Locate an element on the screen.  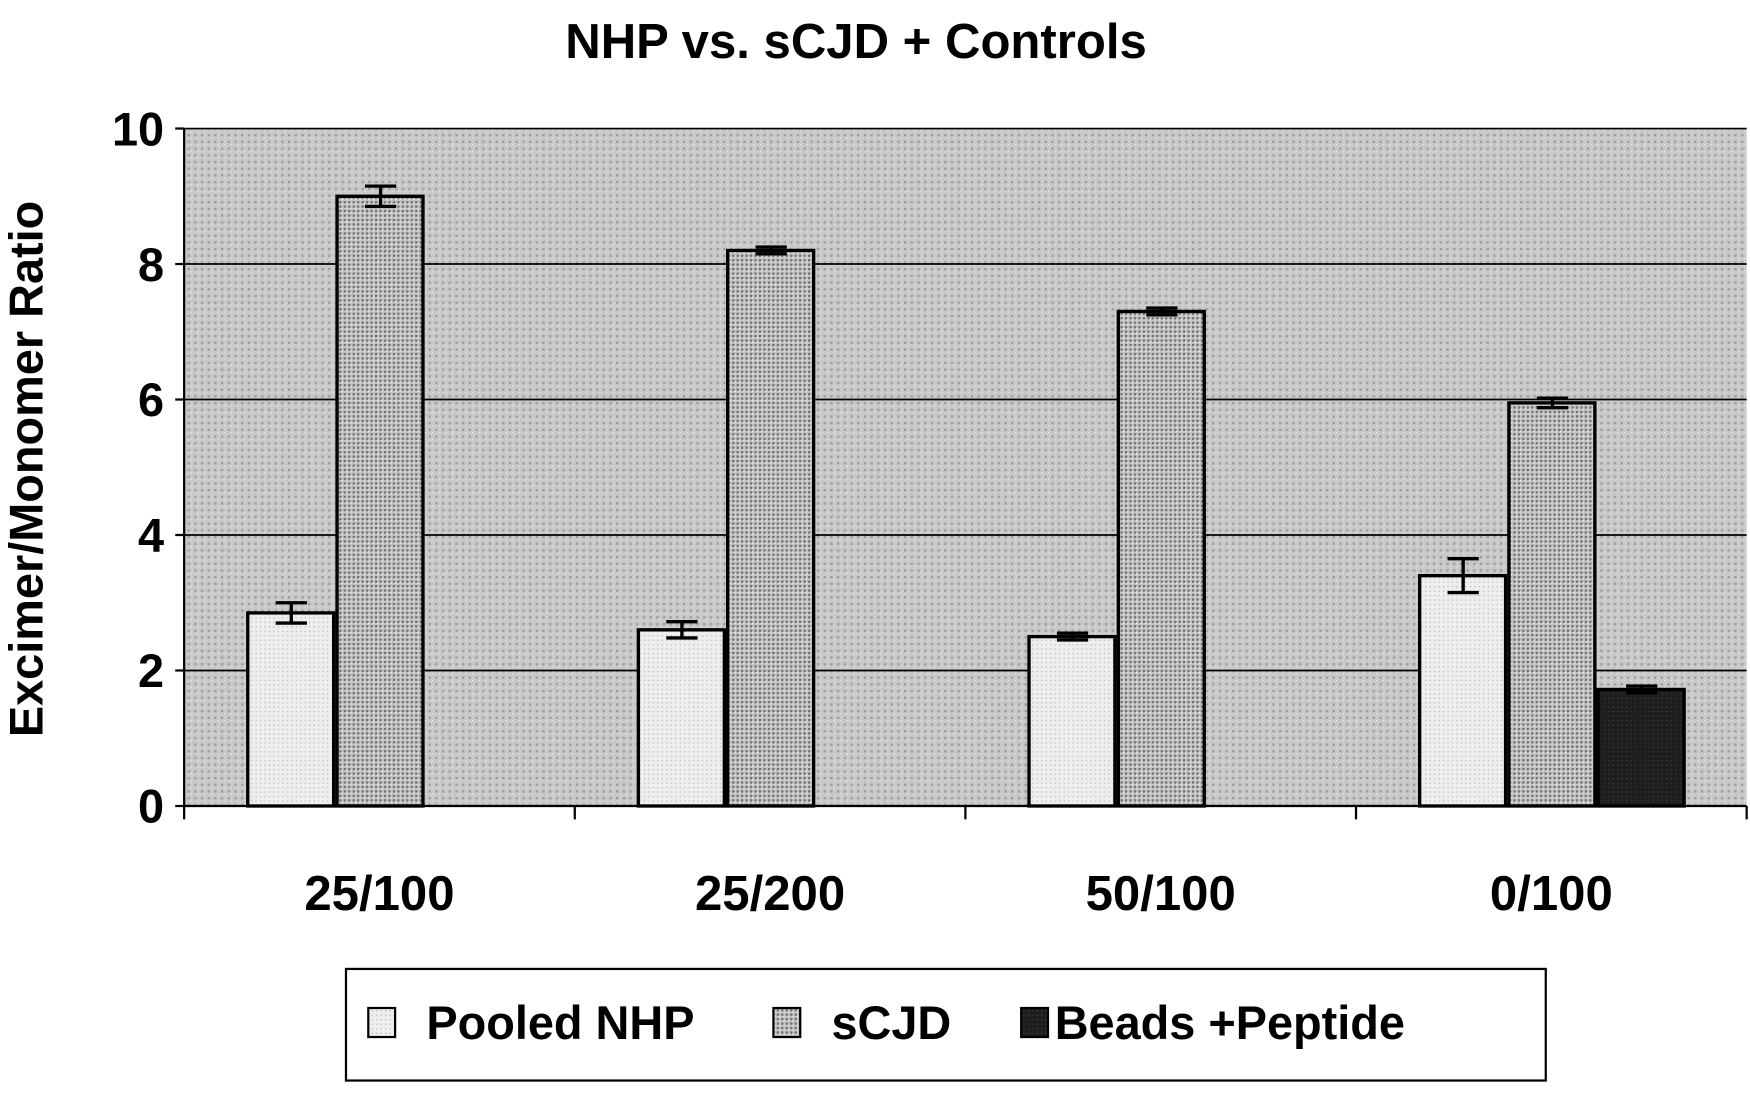
legend-label: sCJD is located at coordinates (891, 1023).